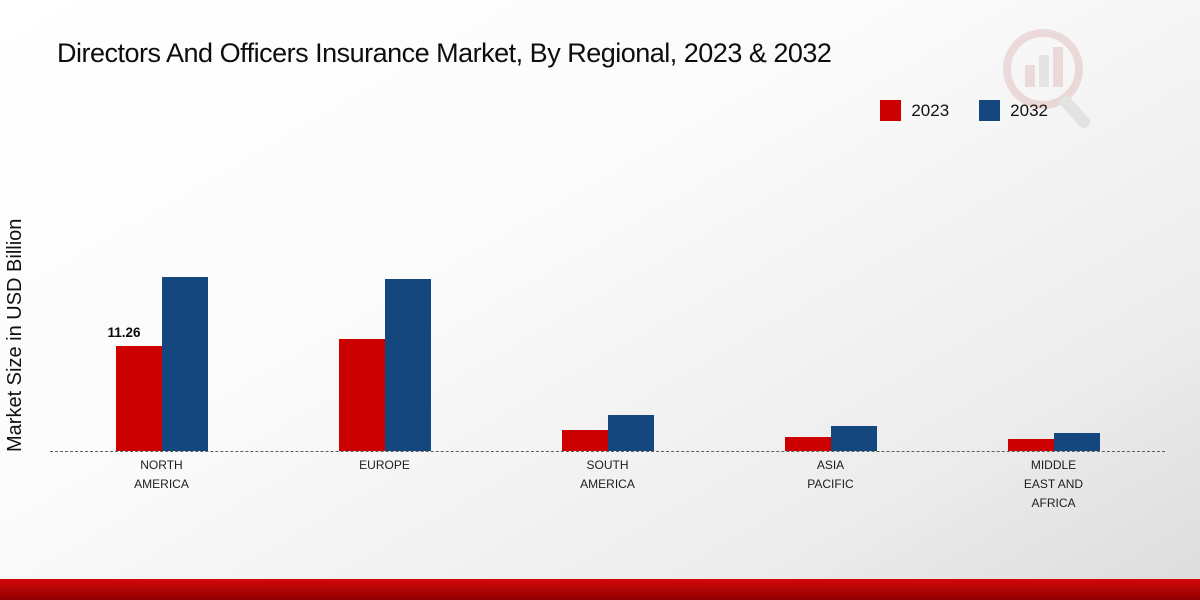 This screenshot has width=1200, height=600. What do you see at coordinates (600, 589) in the screenshot?
I see `footer-accent-bar` at bounding box center [600, 589].